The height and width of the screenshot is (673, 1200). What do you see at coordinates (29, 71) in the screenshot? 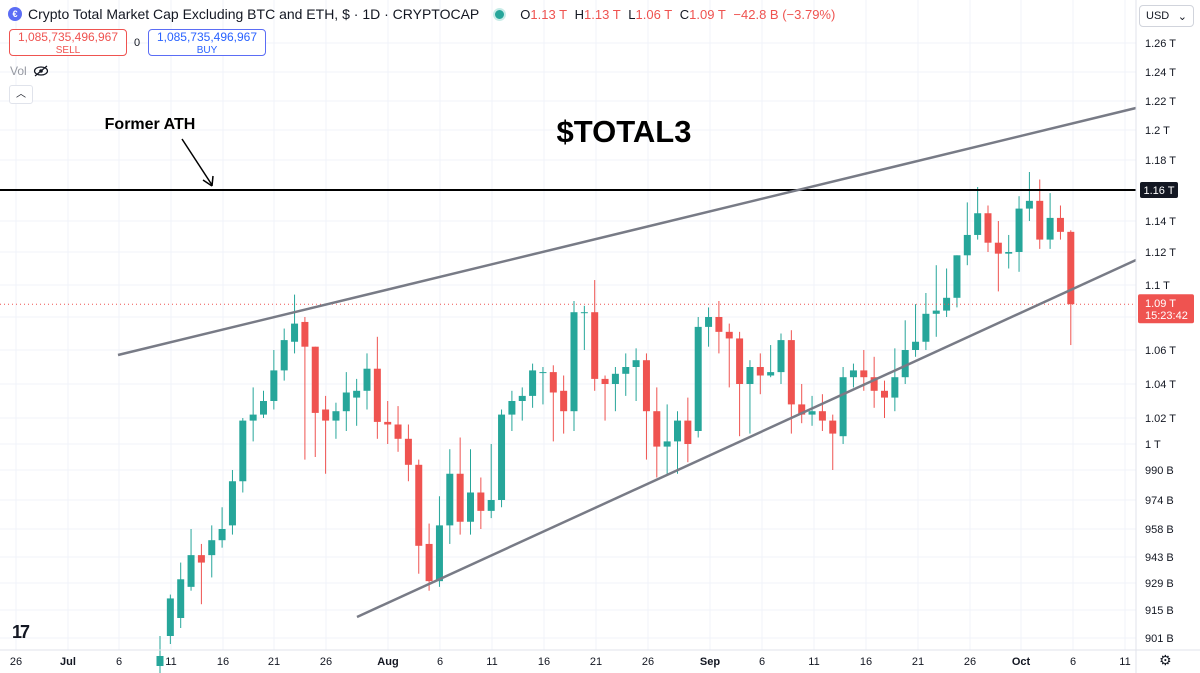
I see `volume-indicator-row: Vol` at bounding box center [29, 71].